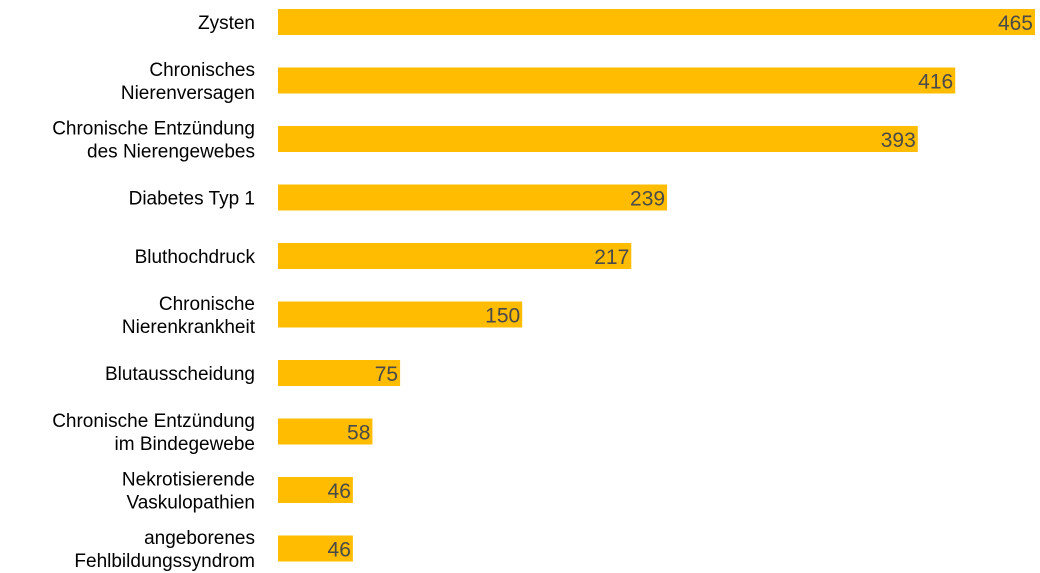  I want to click on category-label-line: Nierenkrankheit, so click(189, 327).